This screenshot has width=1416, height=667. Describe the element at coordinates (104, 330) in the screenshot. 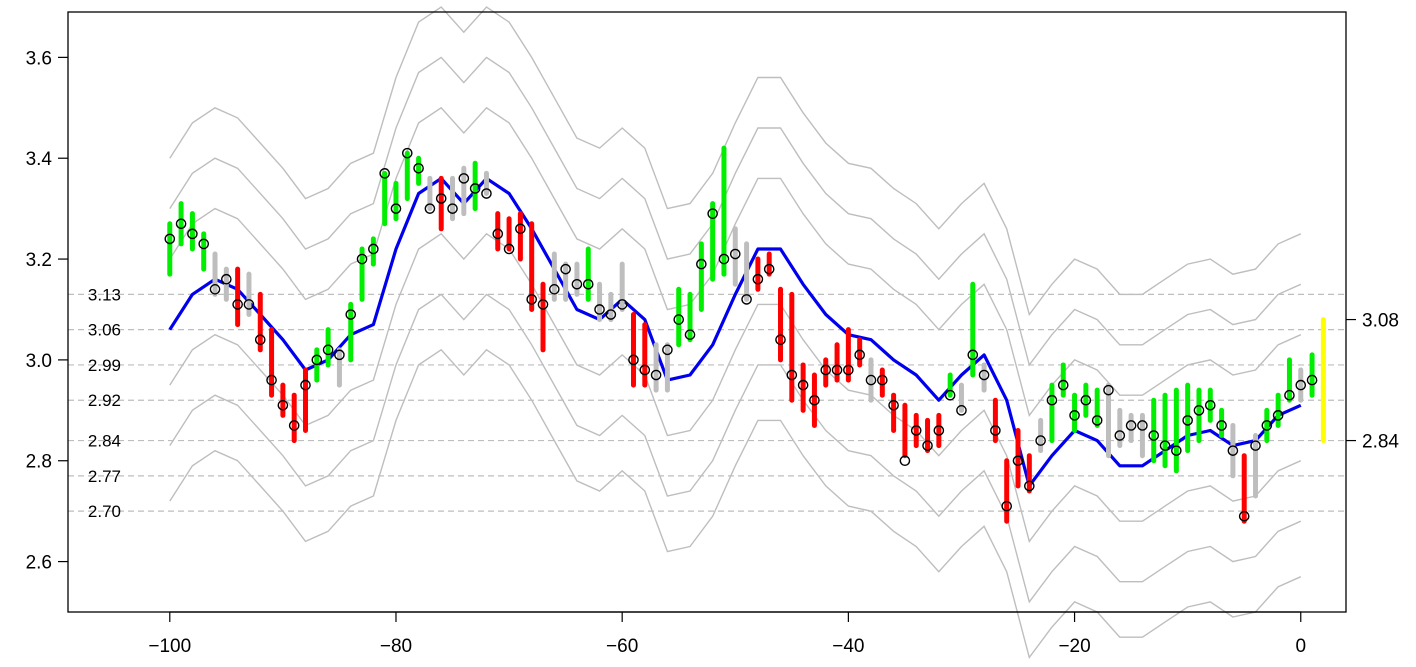

I see `reference-line-label: 3.06` at that location.